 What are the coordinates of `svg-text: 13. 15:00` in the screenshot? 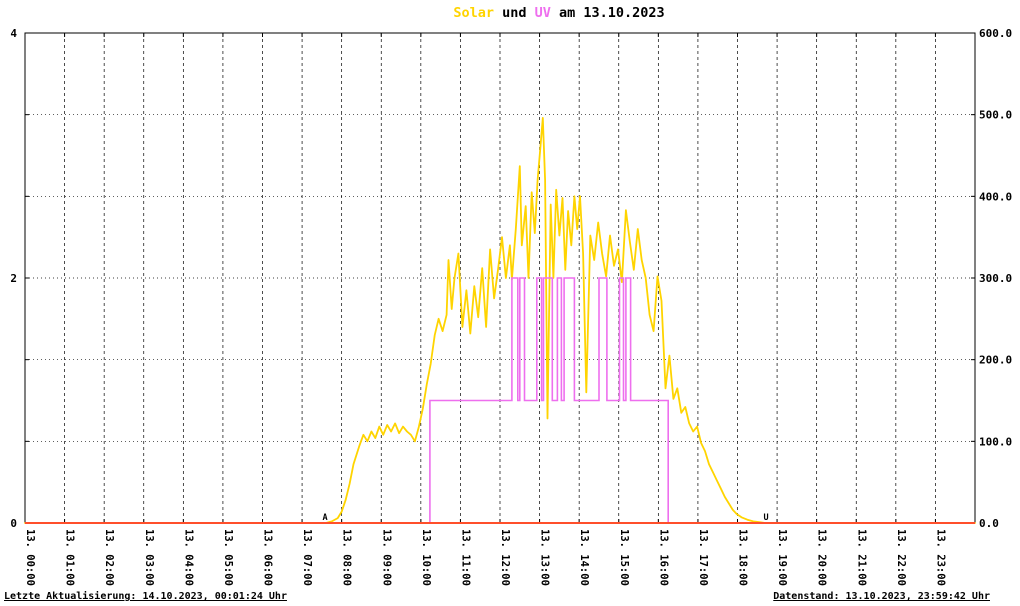 It's located at (624, 557).